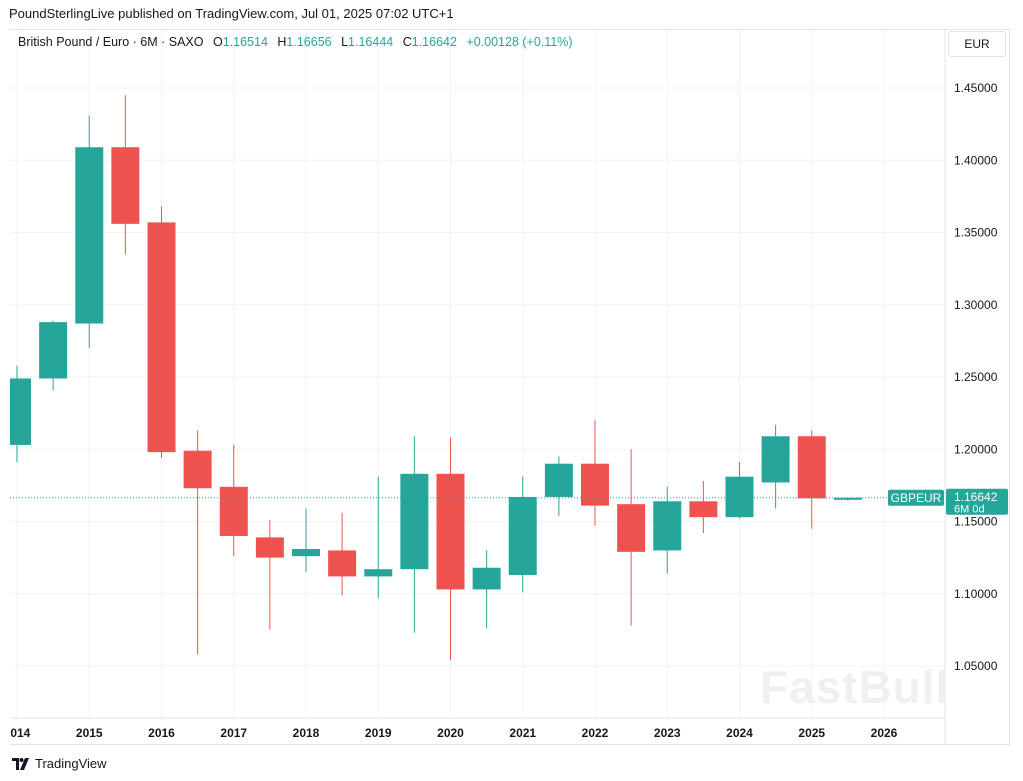 This screenshot has height=781, width=1023. What do you see at coordinates (434, 42) in the screenshot?
I see `close-value: 1.16642` at bounding box center [434, 42].